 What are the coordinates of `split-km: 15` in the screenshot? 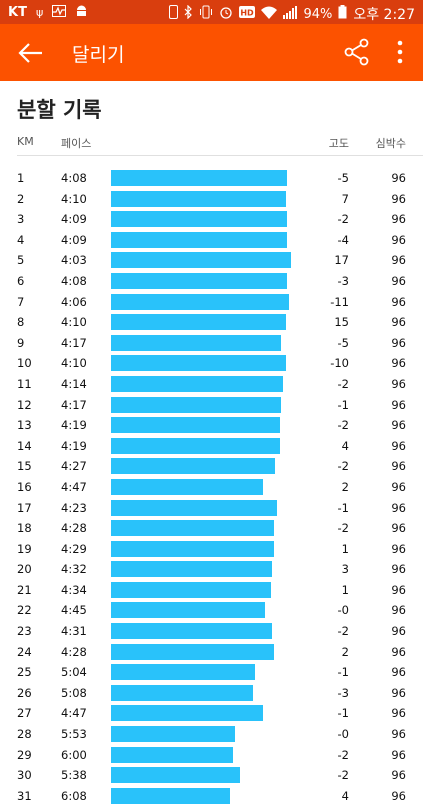 It's located at (24, 466).